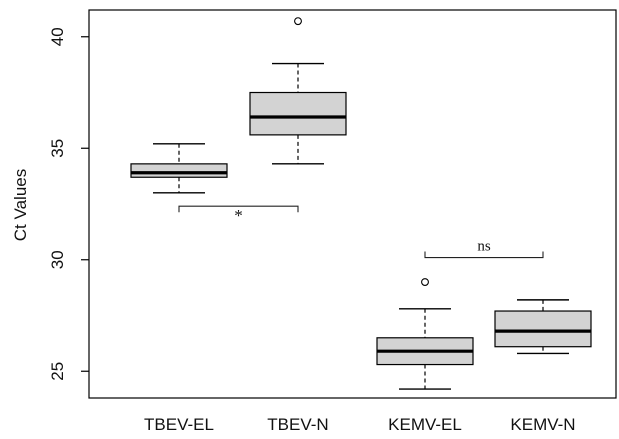  I want to click on significance-label: ns, so click(484, 247).